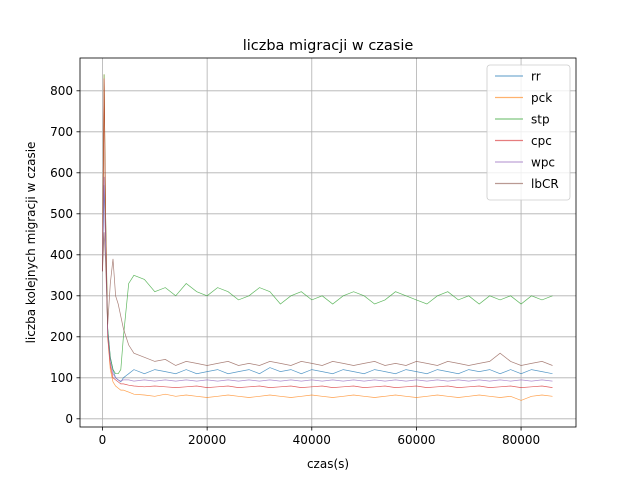  What do you see at coordinates (31, 243) in the screenshot?
I see `y-axis-label: liczba kolejnych migracji w czasie` at bounding box center [31, 243].